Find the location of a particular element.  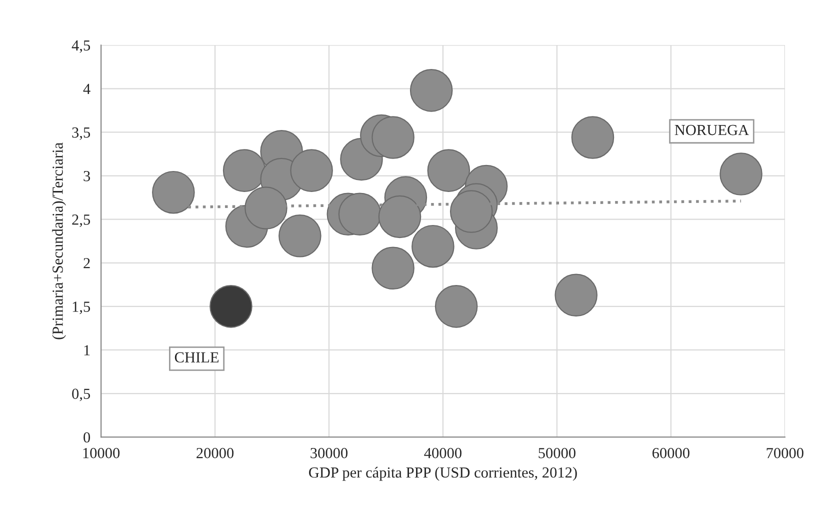

y-tick-label: 1 is located at coordinates (87, 350).